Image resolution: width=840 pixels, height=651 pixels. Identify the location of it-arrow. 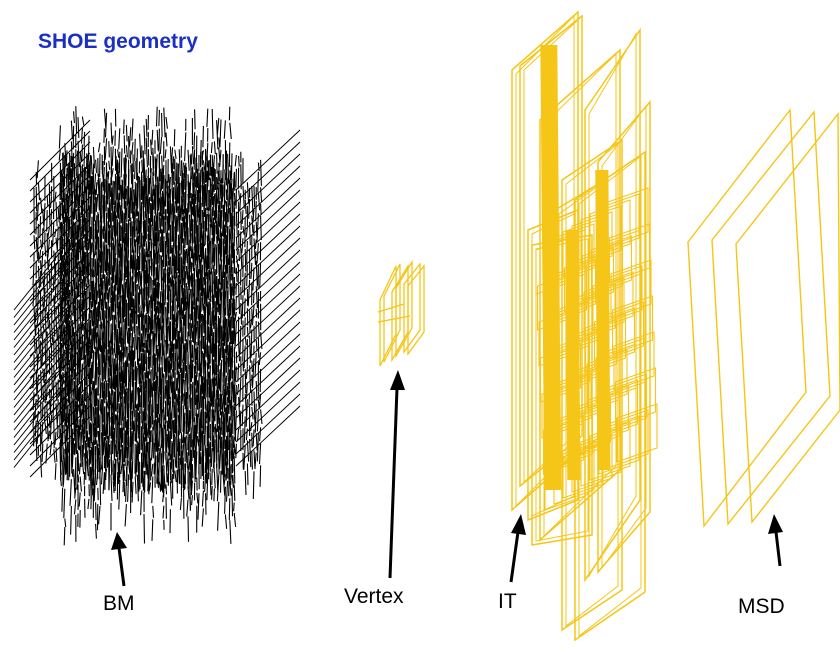
(517, 548).